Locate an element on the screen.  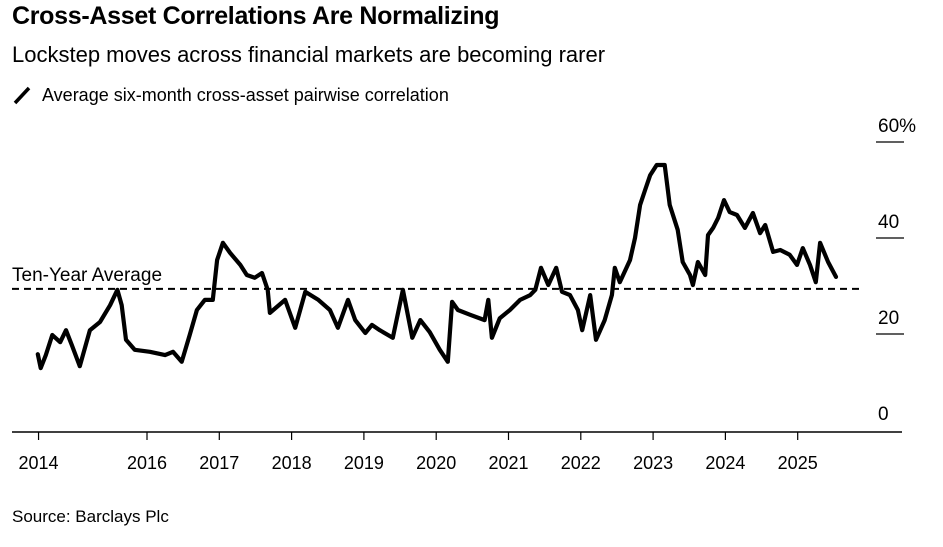
x-tick-label: 2025 is located at coordinates (798, 463).